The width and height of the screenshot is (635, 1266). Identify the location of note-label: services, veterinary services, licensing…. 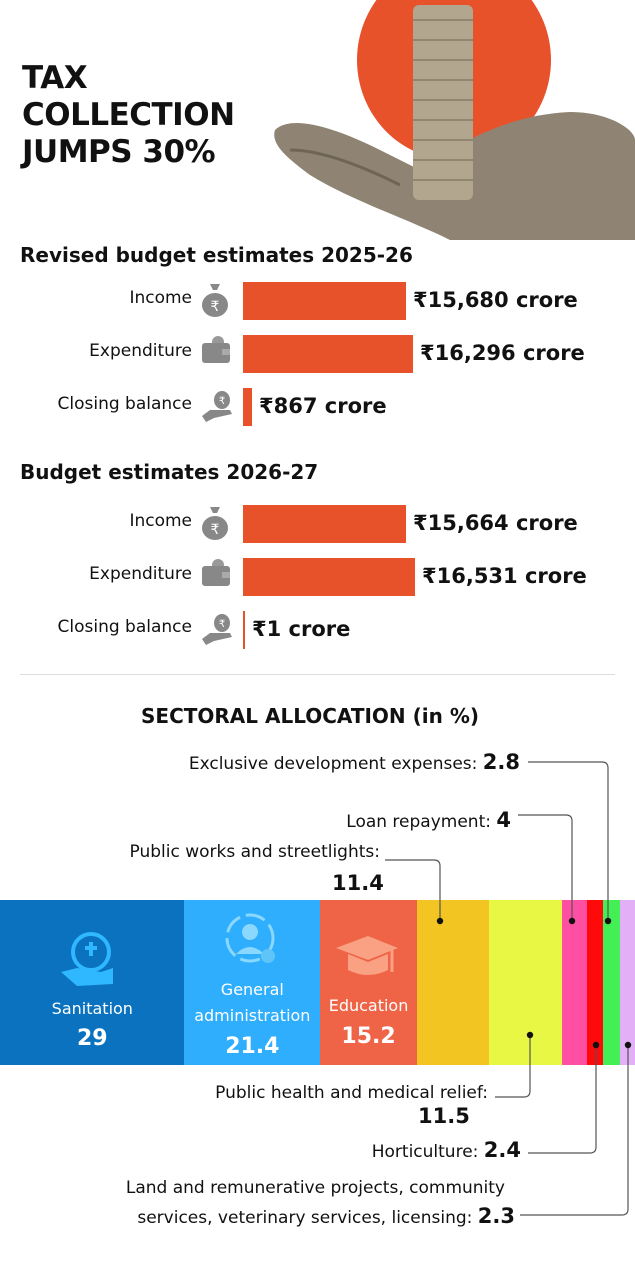
(307, 1218).